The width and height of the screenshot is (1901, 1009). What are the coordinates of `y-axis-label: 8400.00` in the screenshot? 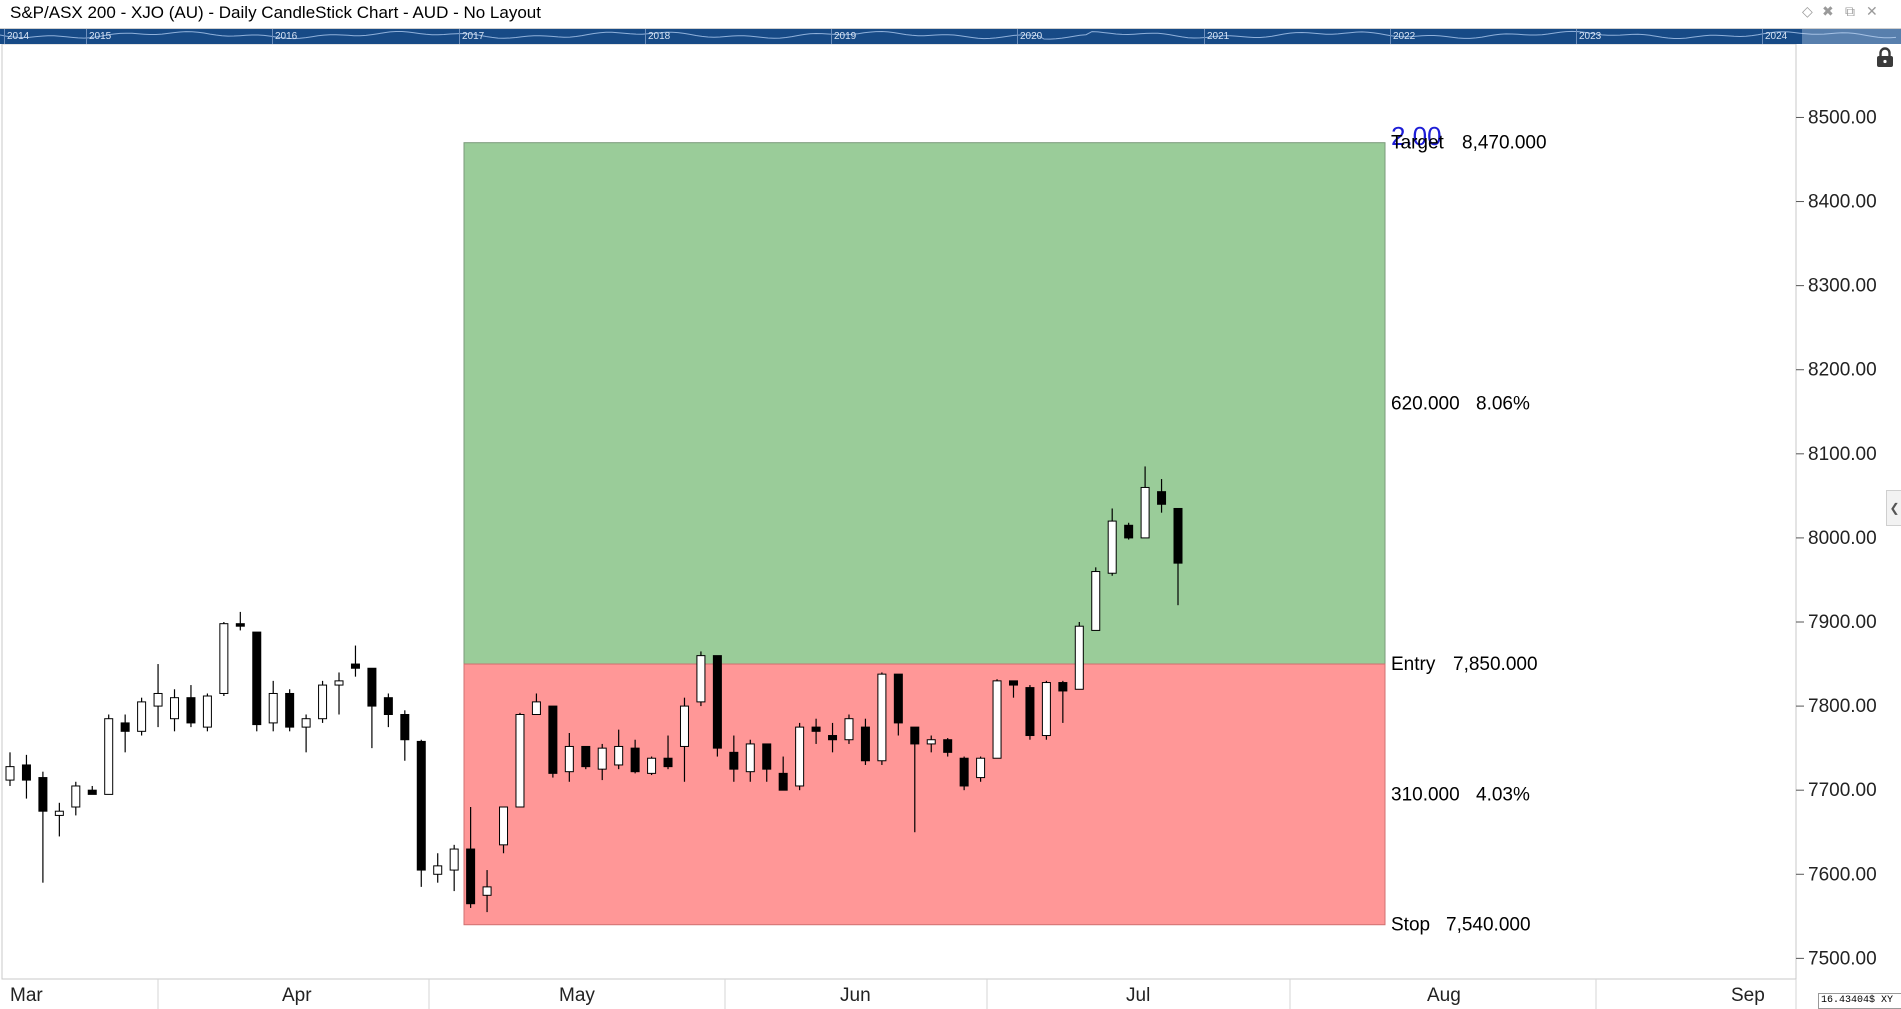 It's located at (1842, 202).